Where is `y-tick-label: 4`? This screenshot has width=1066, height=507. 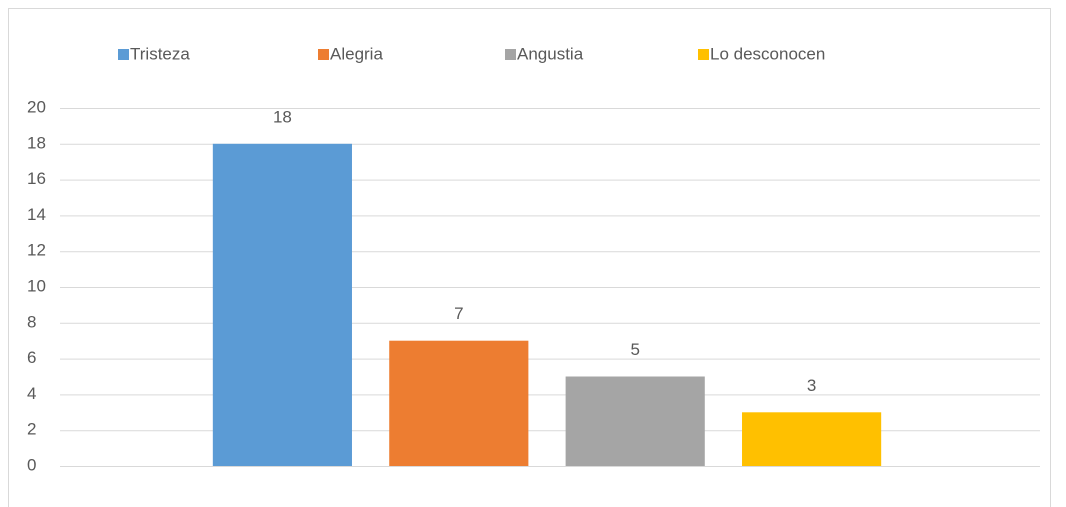
y-tick-label: 4 is located at coordinates (31, 393).